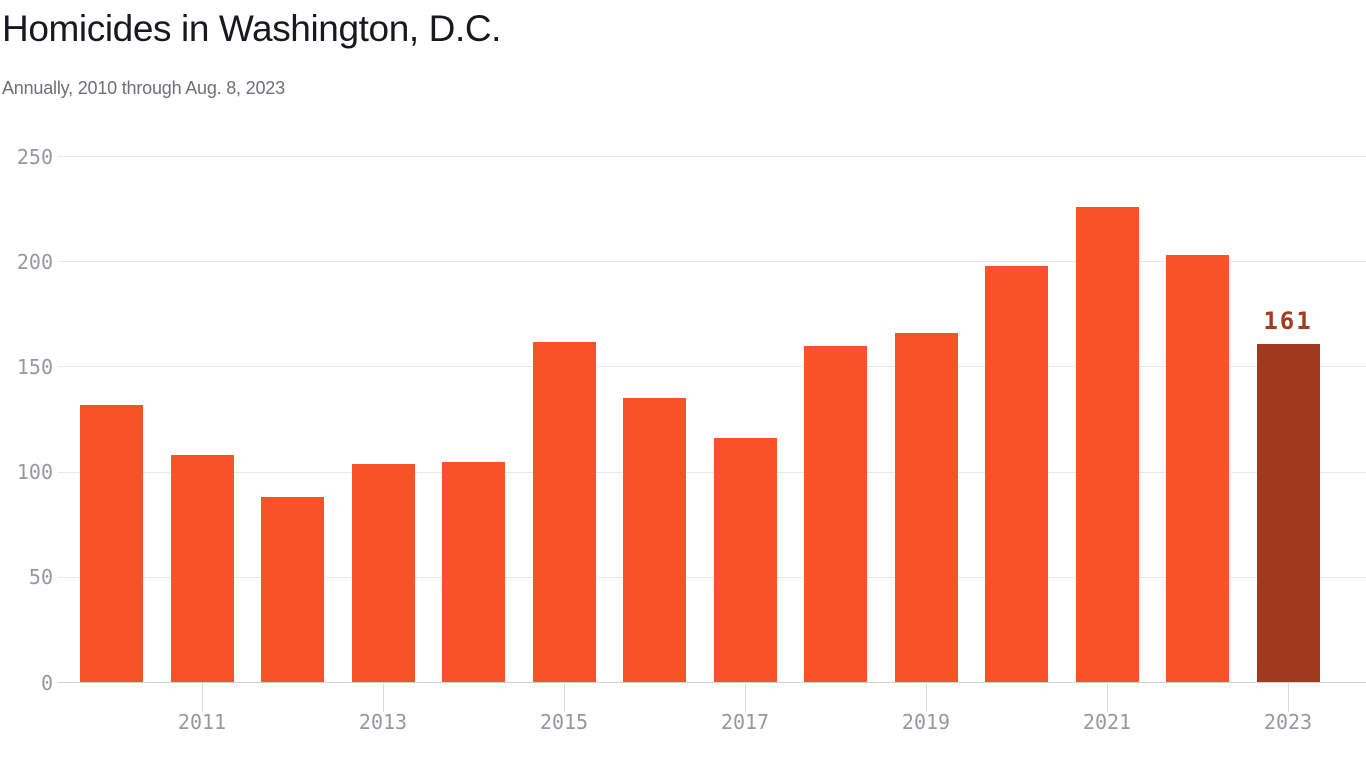  Describe the element at coordinates (34, 366) in the screenshot. I see `y-axis-label-150: 150` at that location.